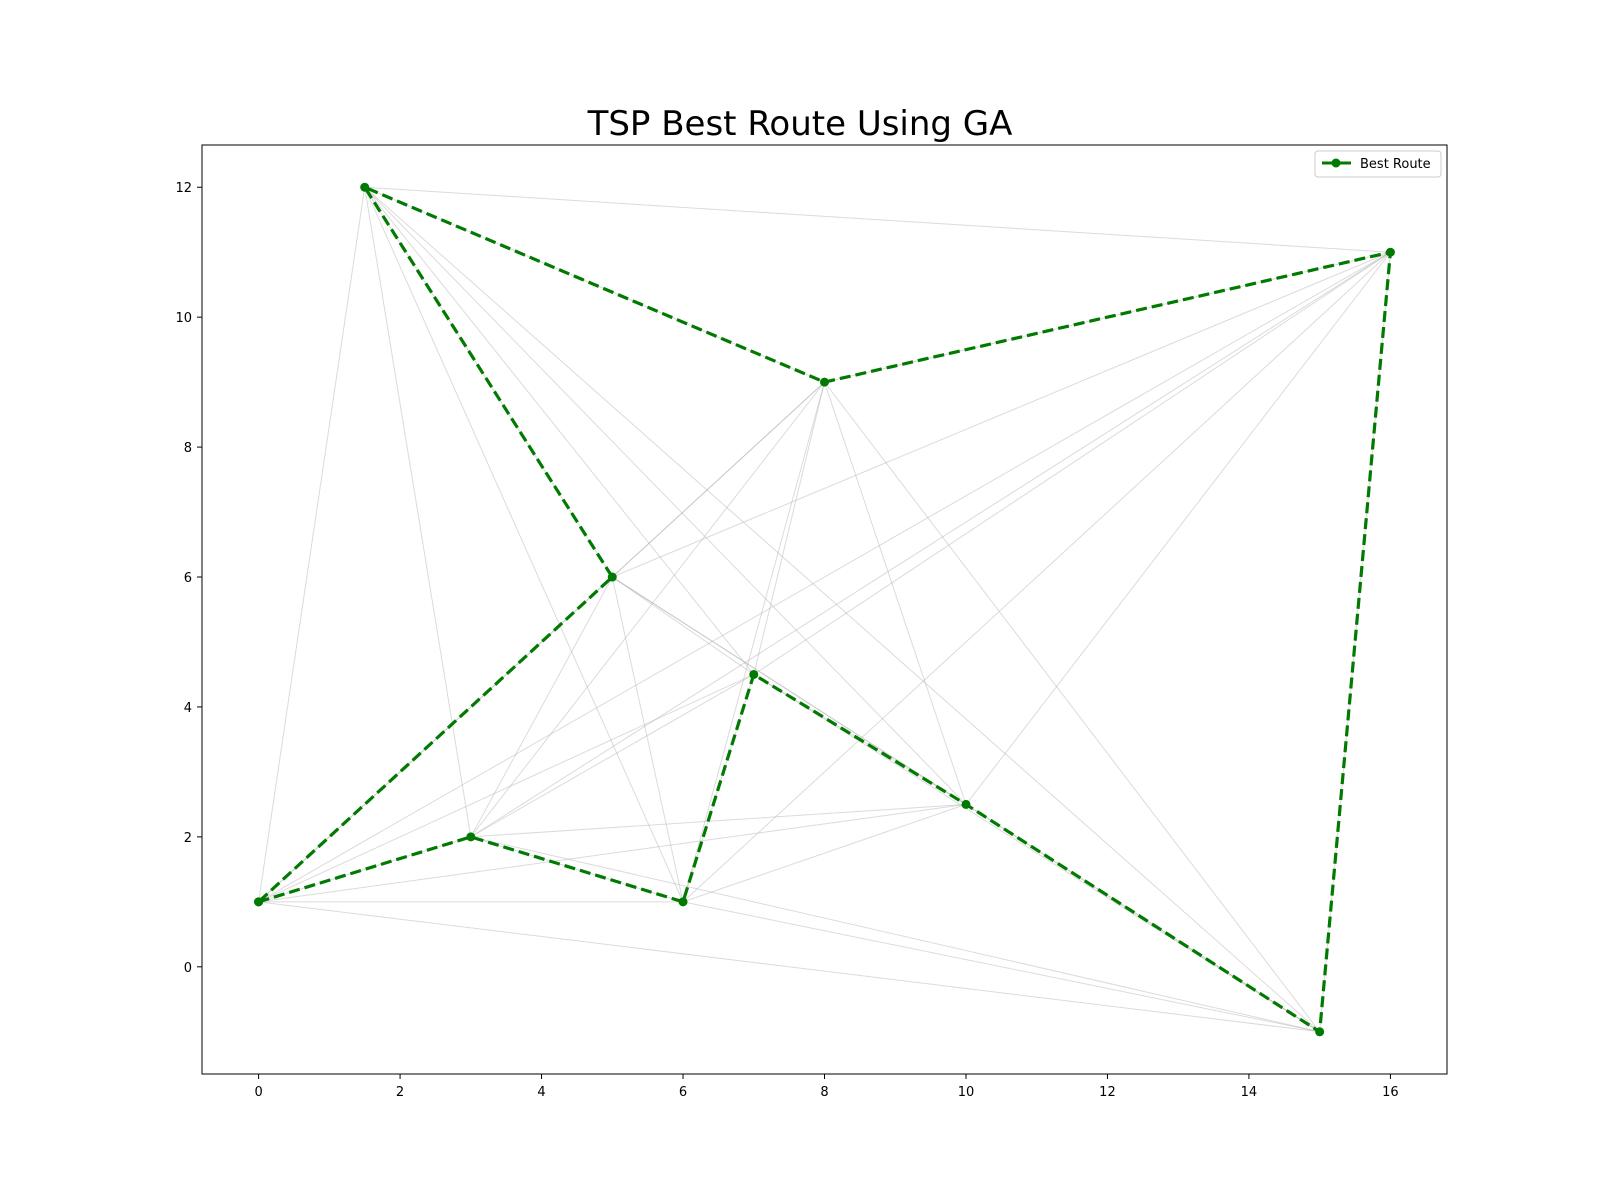 The width and height of the screenshot is (1600, 1200). Describe the element at coordinates (1395, 164) in the screenshot. I see `legend-label-best-route: Best Route` at that location.